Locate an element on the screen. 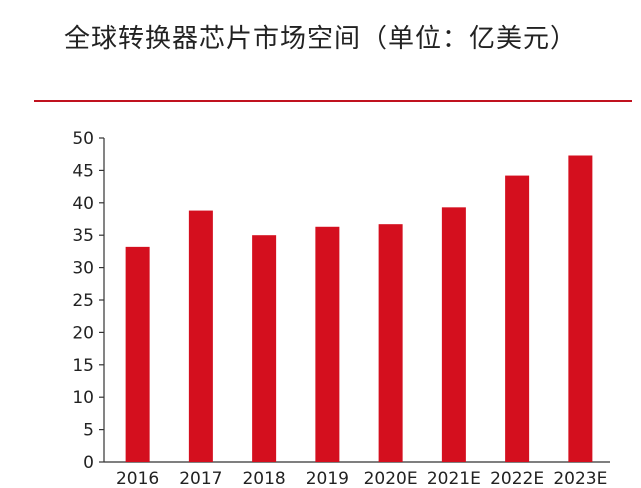 The width and height of the screenshot is (641, 488). x-tick-label: 2023E is located at coordinates (580, 478).